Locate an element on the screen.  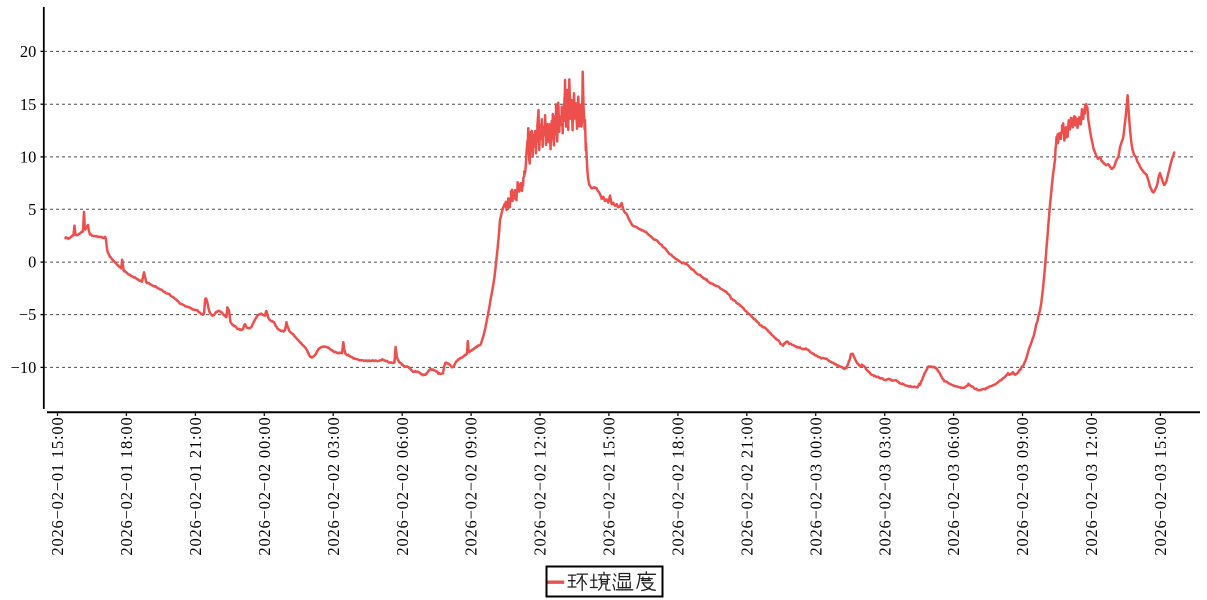
svg-text: 2026−02−02 03:00 is located at coordinates (333, 486).